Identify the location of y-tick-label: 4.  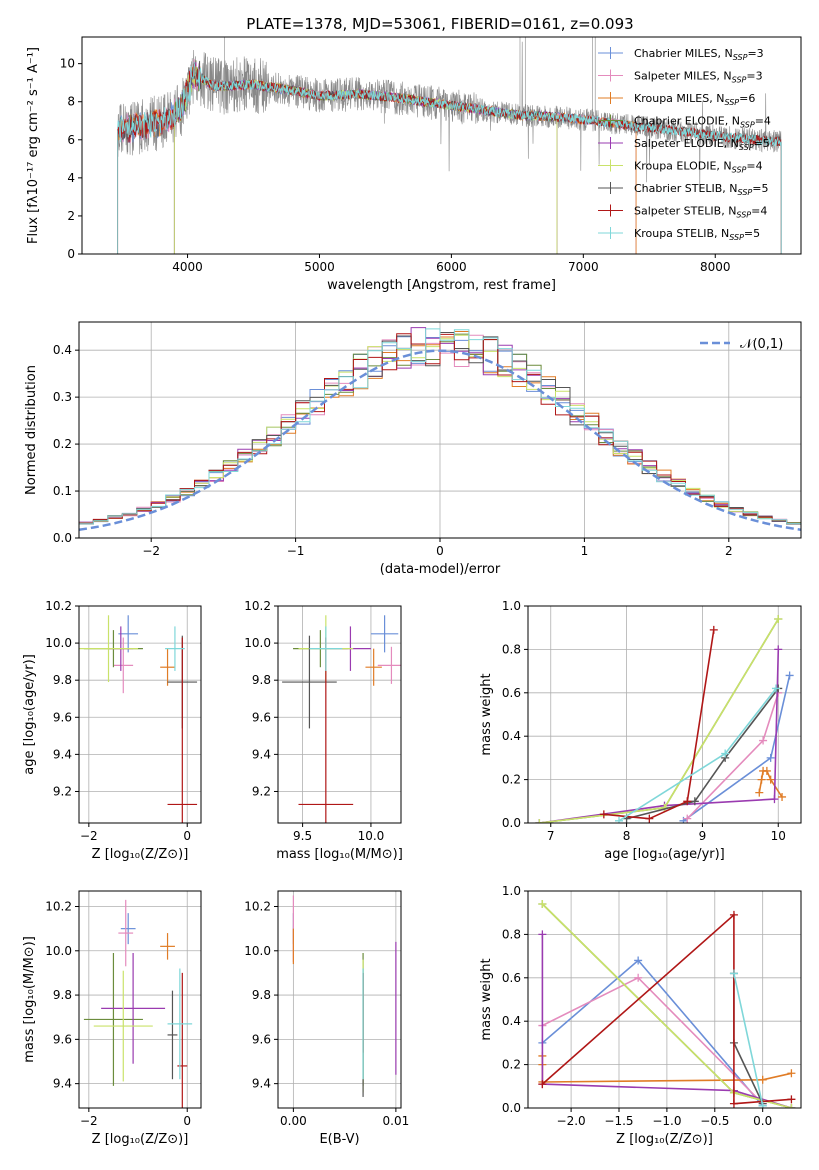
(71, 178).